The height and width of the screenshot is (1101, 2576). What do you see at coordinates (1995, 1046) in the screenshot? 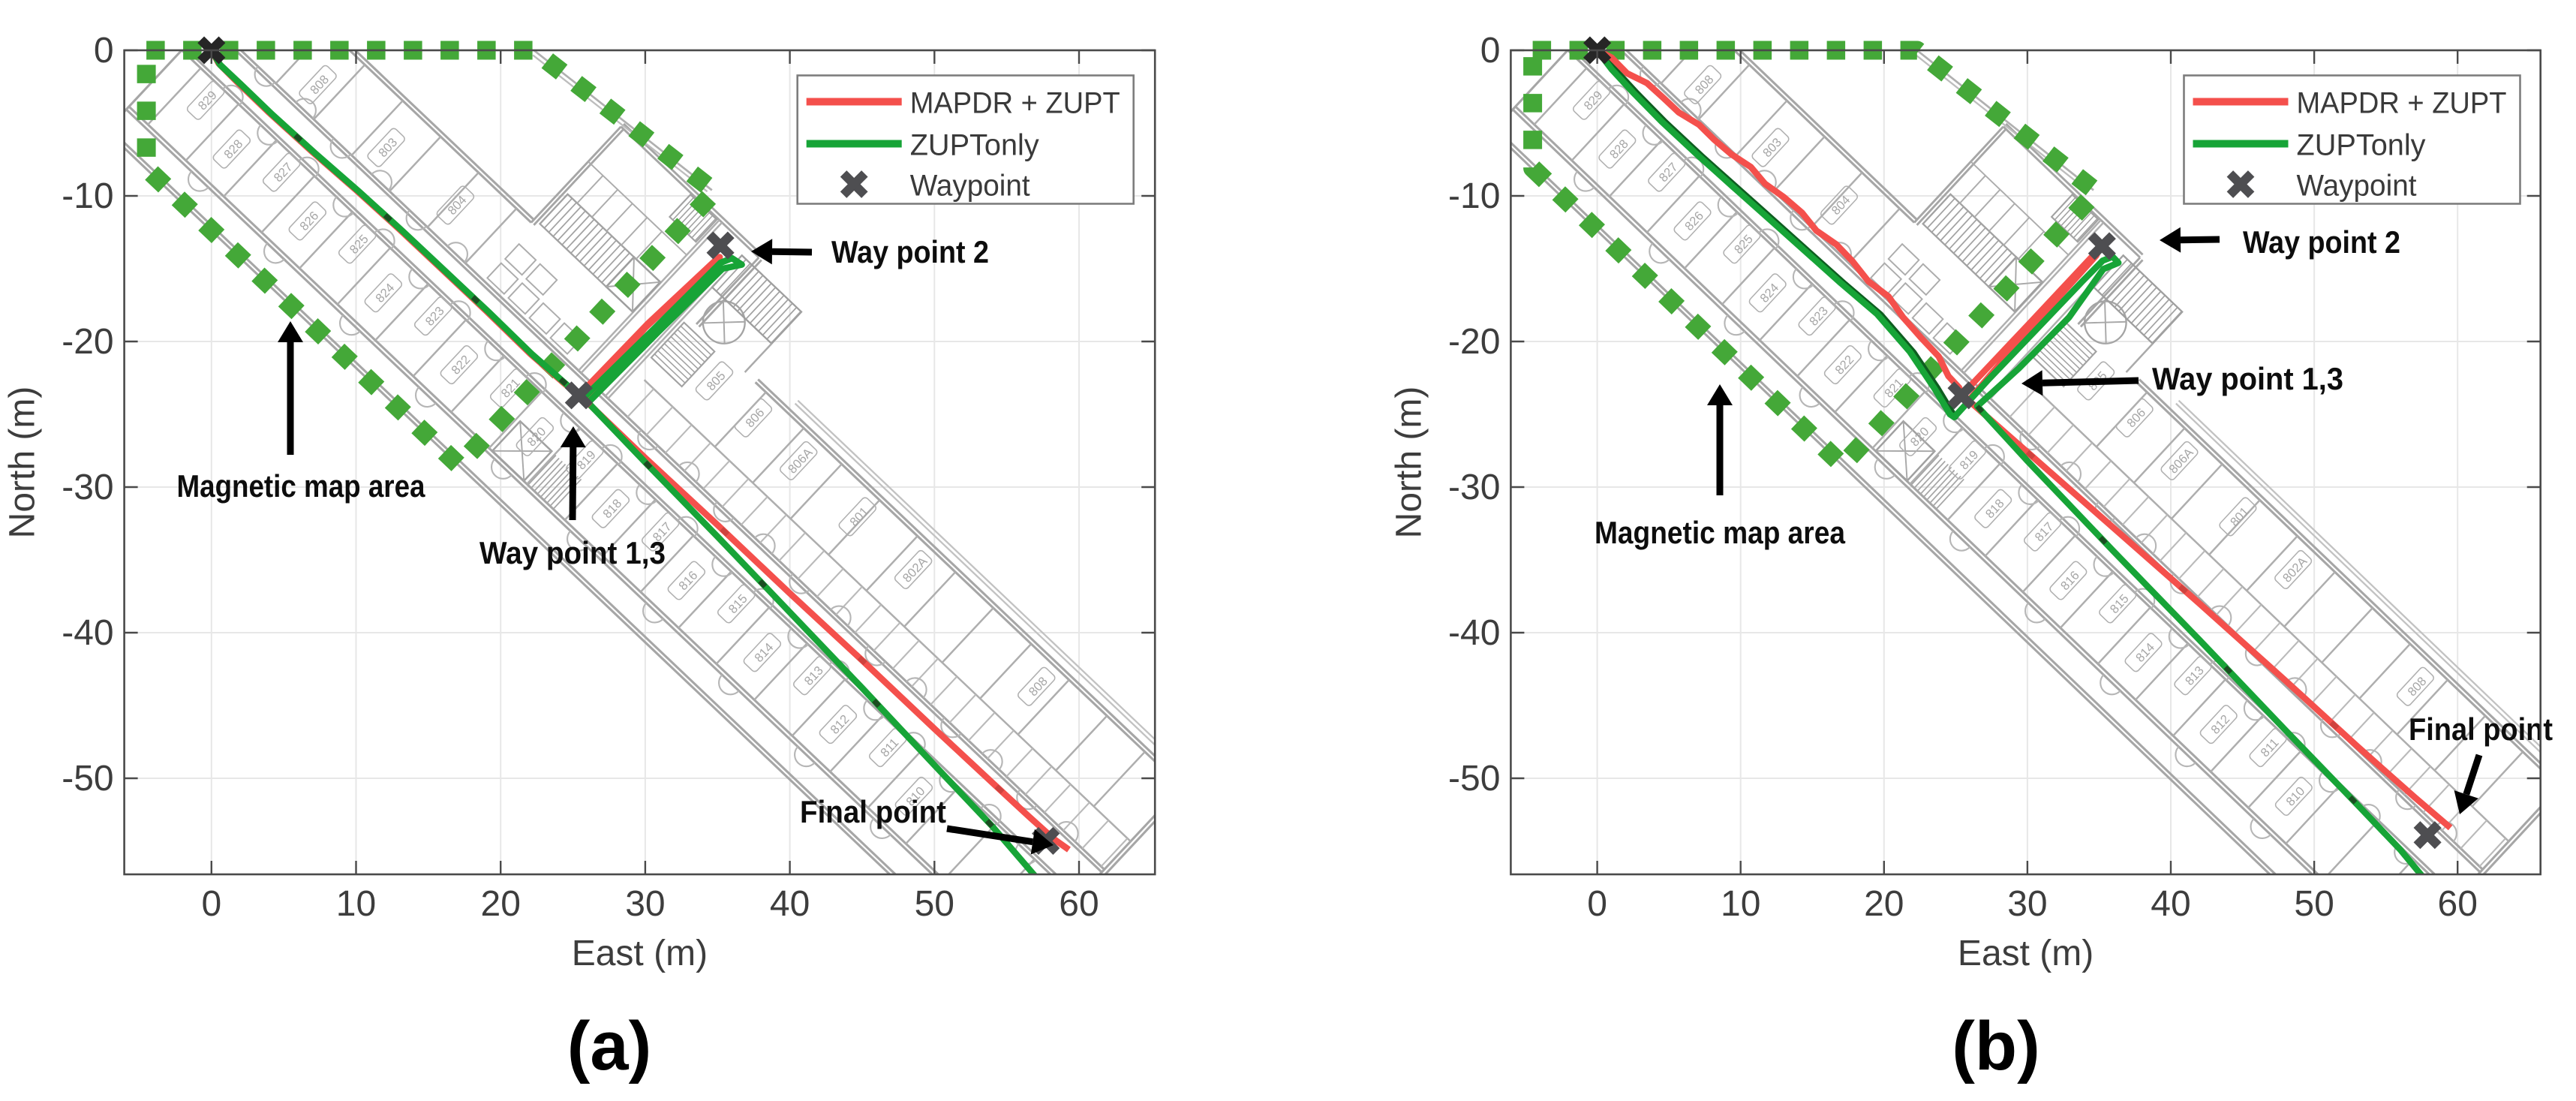
I see `svg-text: (b)` at bounding box center [1995, 1046].